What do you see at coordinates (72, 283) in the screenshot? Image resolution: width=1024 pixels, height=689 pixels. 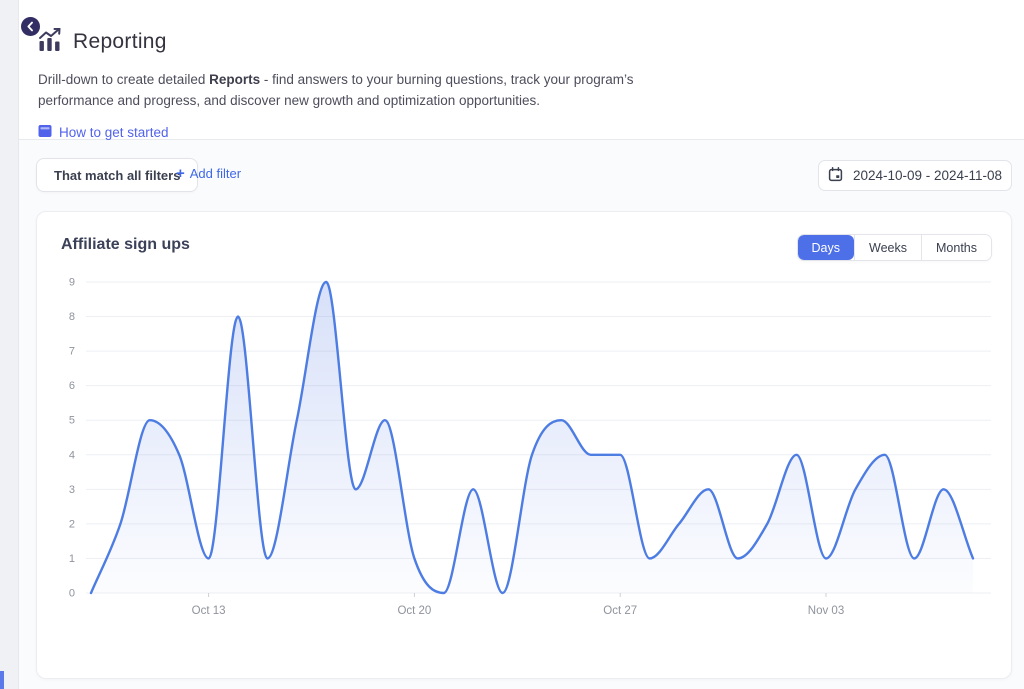 I see `svg-text: 9` at bounding box center [72, 283].